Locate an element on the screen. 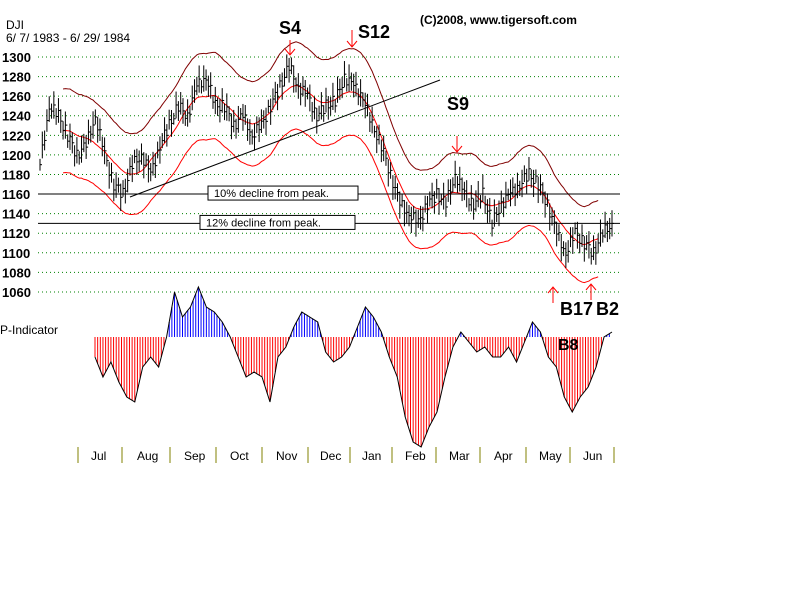 The width and height of the screenshot is (800, 600). y-tick-label: 1060 is located at coordinates (16, 292).